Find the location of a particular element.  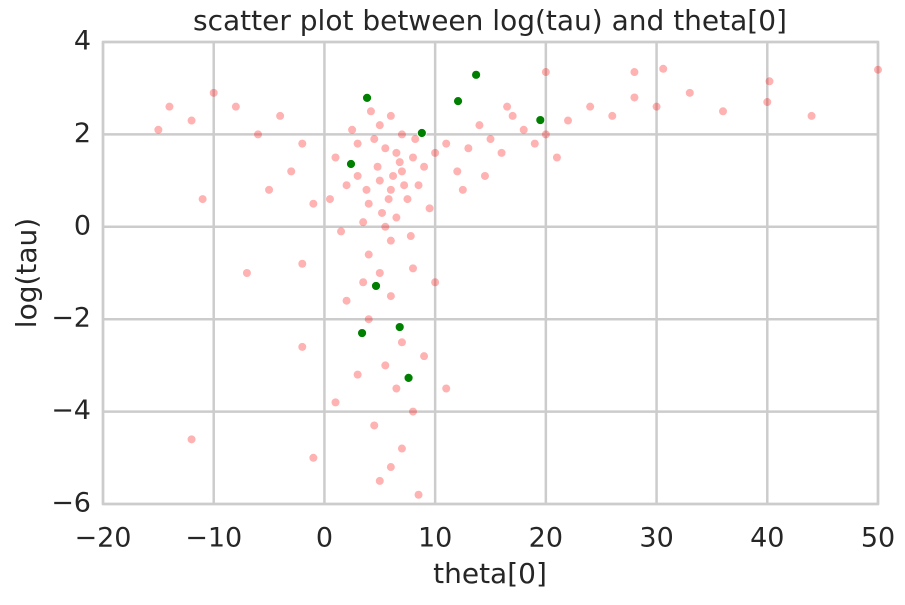

x-tick-label: 50 is located at coordinates (878, 538).